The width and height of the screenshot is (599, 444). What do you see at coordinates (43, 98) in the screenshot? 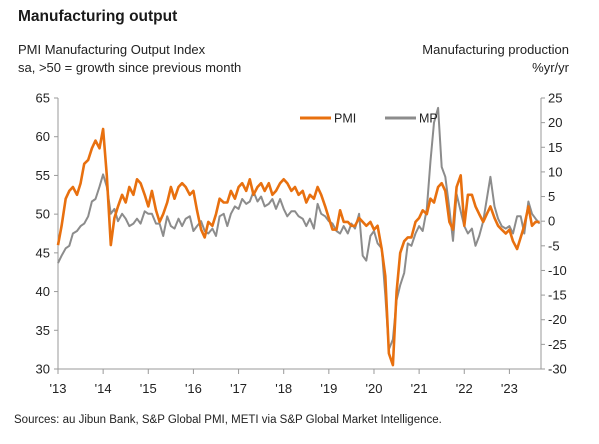
I see `y-left-tick-label: 65` at bounding box center [43, 98].